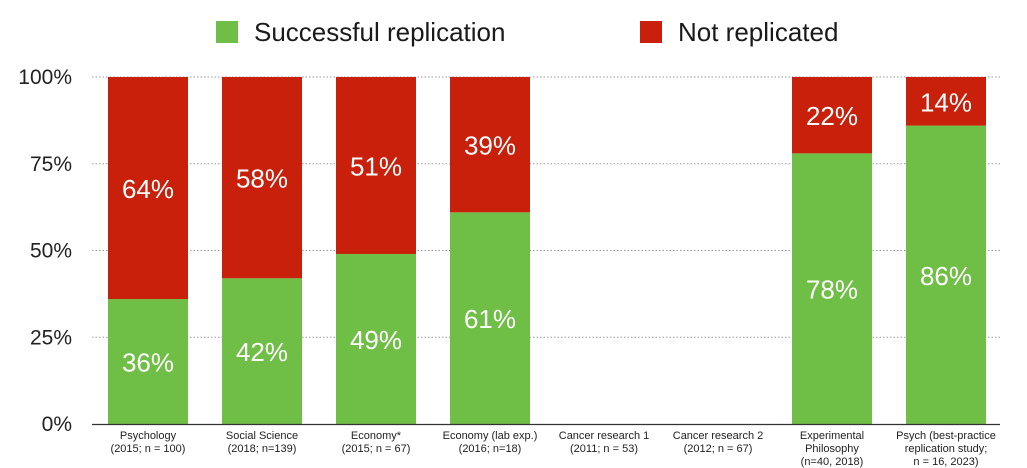 The image size is (1027, 468). Describe the element at coordinates (376, 442) in the screenshot. I see `x-category-label: Economy* (2015; n = 67)` at that location.